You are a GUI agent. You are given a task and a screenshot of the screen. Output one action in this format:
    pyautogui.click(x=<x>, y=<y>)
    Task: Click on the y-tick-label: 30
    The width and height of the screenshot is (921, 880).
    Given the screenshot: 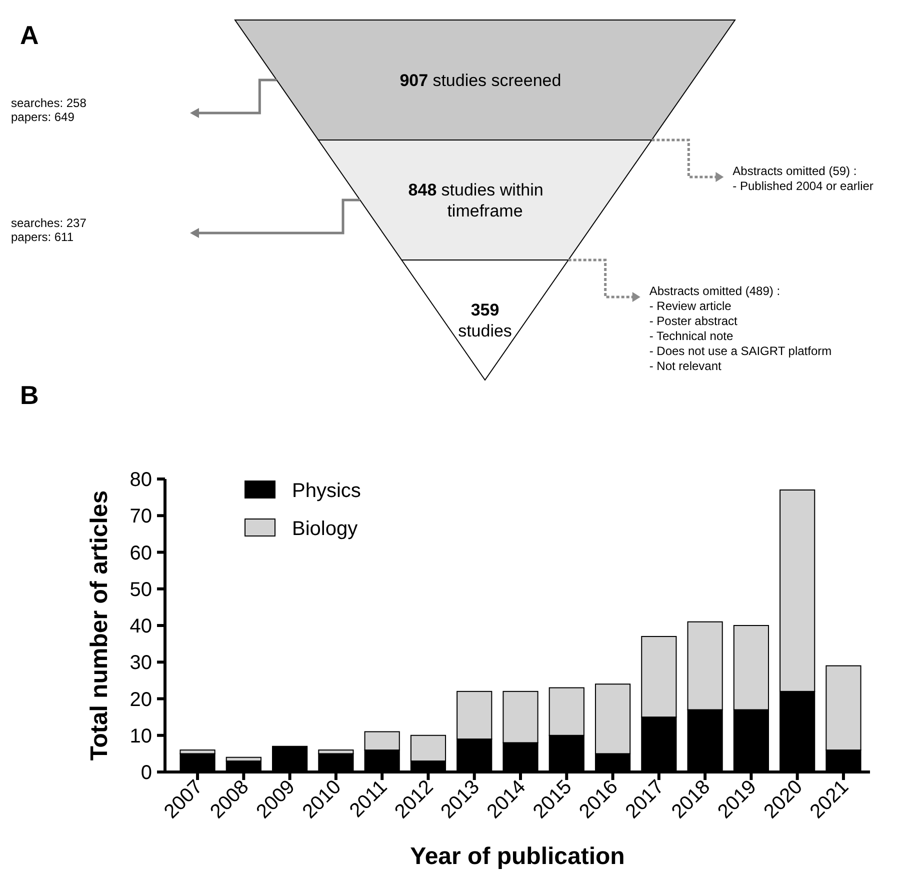 What is the action you would take?
    pyautogui.click(x=141, y=663)
    